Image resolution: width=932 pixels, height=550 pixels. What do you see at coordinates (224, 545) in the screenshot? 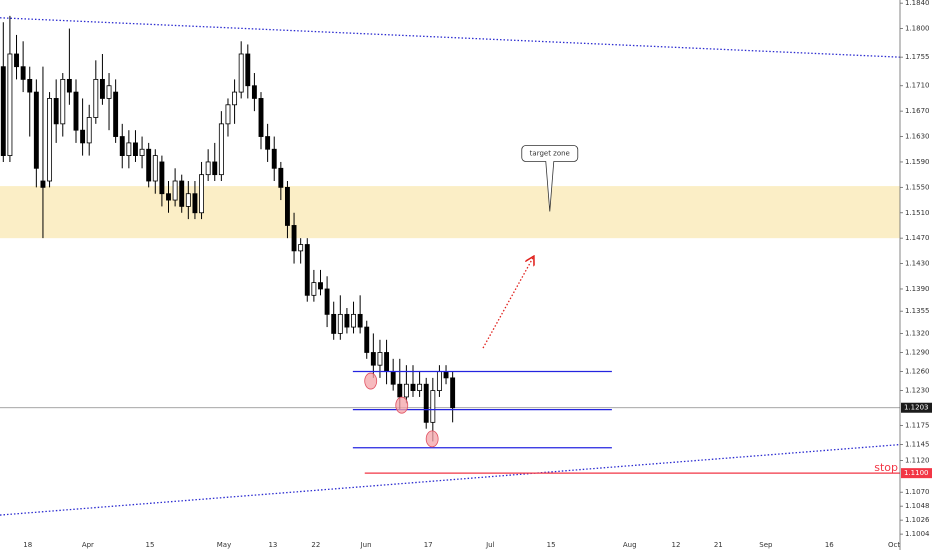
I see `x-tick-label: May` at bounding box center [224, 545].